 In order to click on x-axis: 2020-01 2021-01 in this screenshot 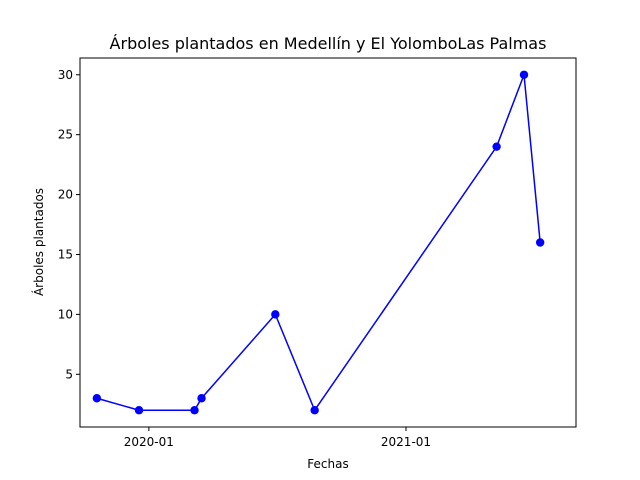, I will do `click(277, 438)`.